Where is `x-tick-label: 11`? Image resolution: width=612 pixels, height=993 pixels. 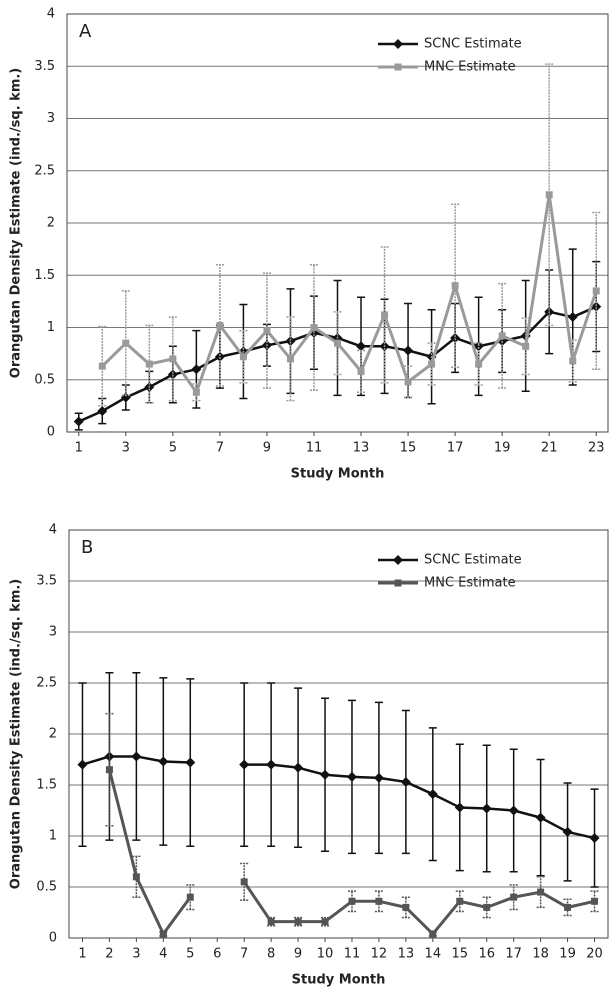
x-tick-label: 11 is located at coordinates (352, 954).